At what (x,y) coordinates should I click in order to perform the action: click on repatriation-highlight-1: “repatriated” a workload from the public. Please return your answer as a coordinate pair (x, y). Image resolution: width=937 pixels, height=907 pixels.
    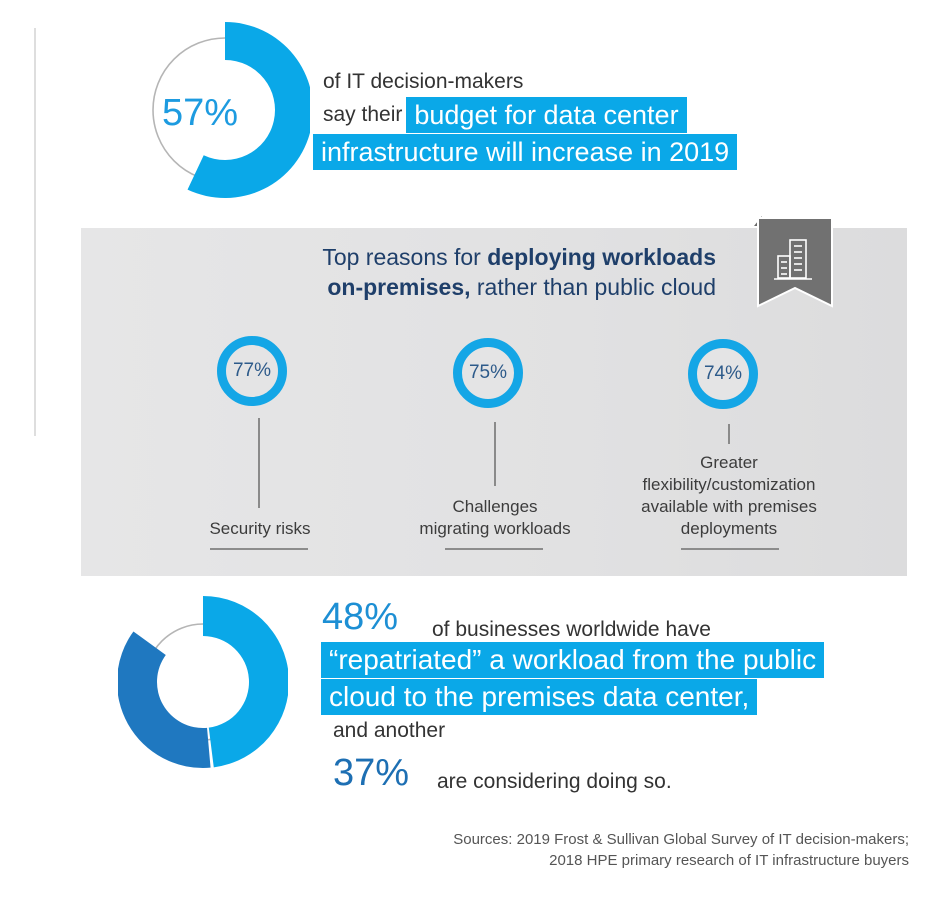
    Looking at the image, I should click on (573, 660).